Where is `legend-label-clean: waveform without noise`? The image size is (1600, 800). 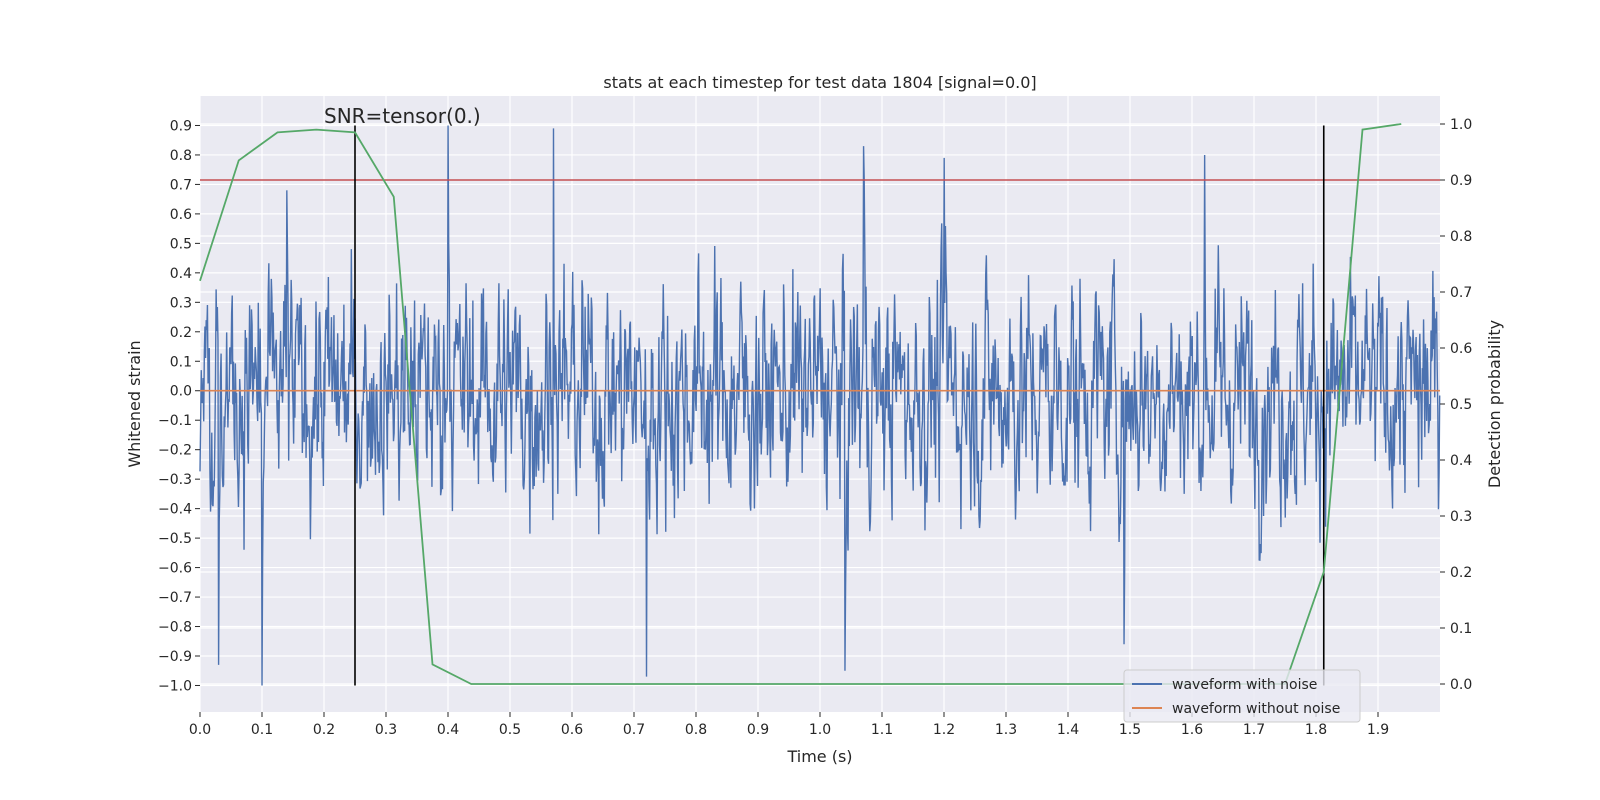 legend-label-clean: waveform without noise is located at coordinates (1256, 709).